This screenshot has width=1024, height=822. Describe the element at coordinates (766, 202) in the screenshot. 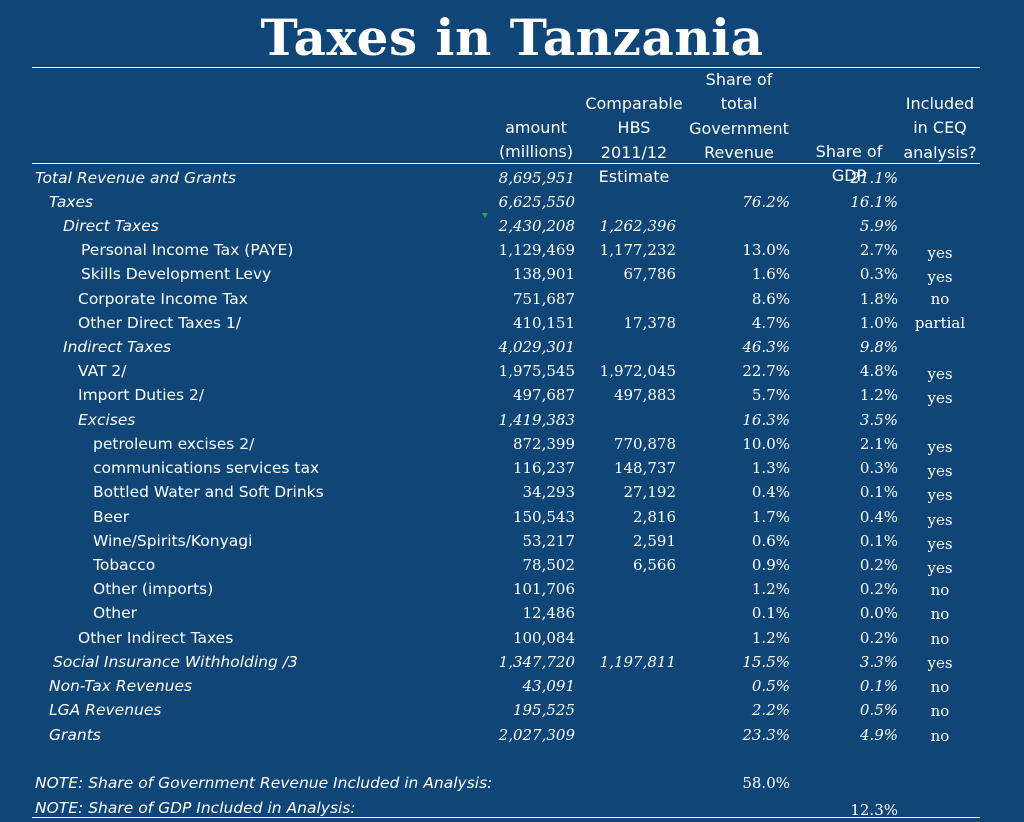

I see `share-gov-cell: 76.2%` at that location.